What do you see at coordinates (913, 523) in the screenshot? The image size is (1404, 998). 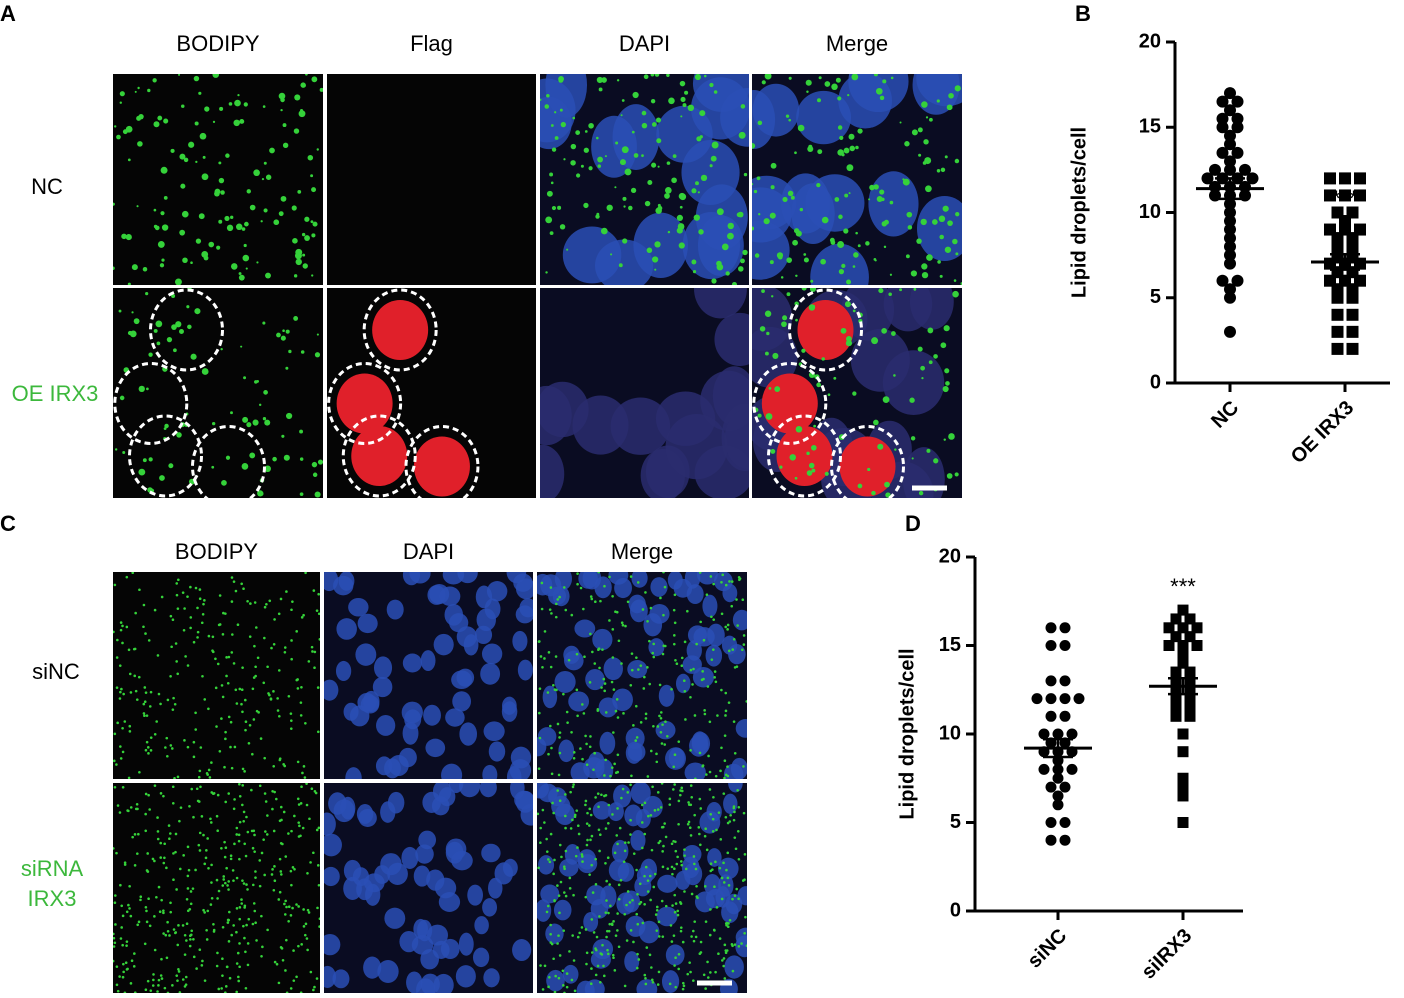 I see `panel-label: D` at bounding box center [913, 523].